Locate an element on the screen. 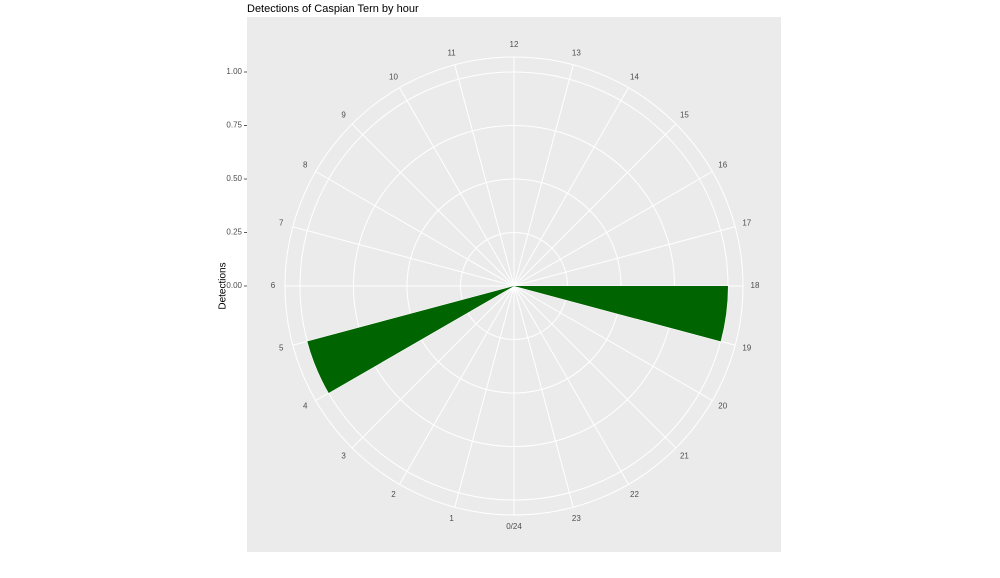 The width and height of the screenshot is (1000, 578). x-tick-label: 7 is located at coordinates (281, 223).